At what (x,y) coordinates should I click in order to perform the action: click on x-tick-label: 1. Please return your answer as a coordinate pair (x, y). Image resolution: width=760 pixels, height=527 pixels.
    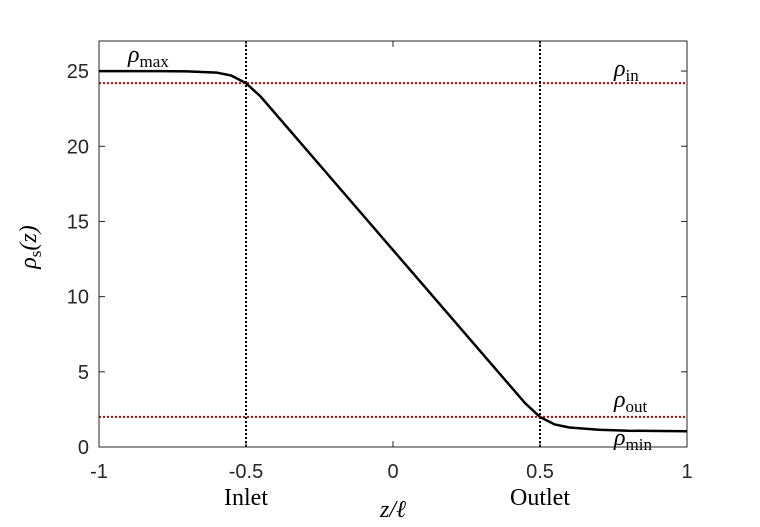
    Looking at the image, I should click on (686, 472).